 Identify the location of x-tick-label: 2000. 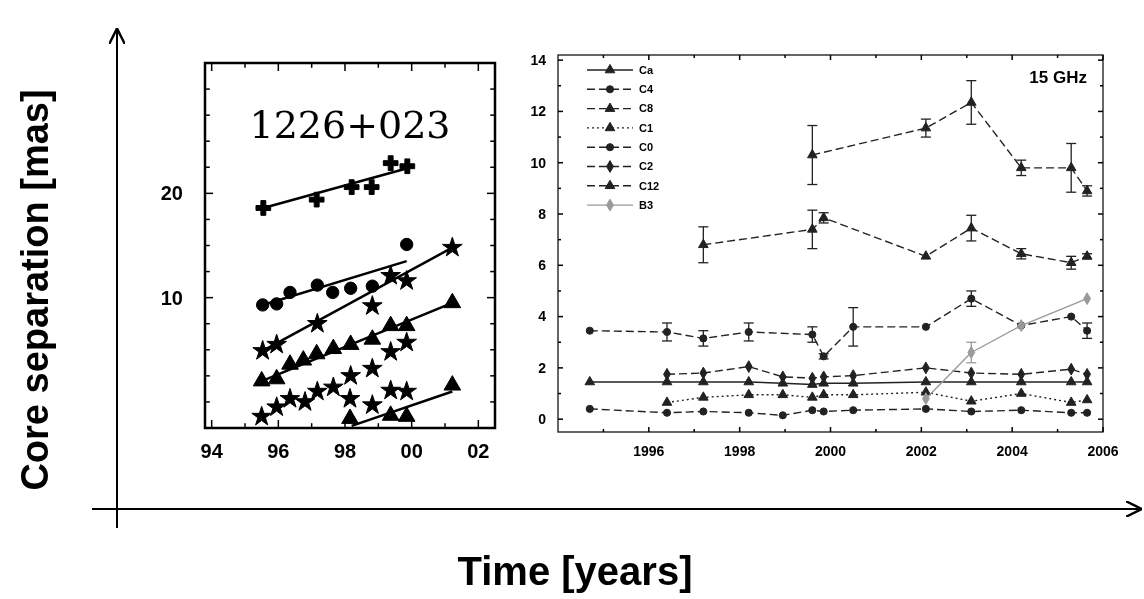
(830, 451).